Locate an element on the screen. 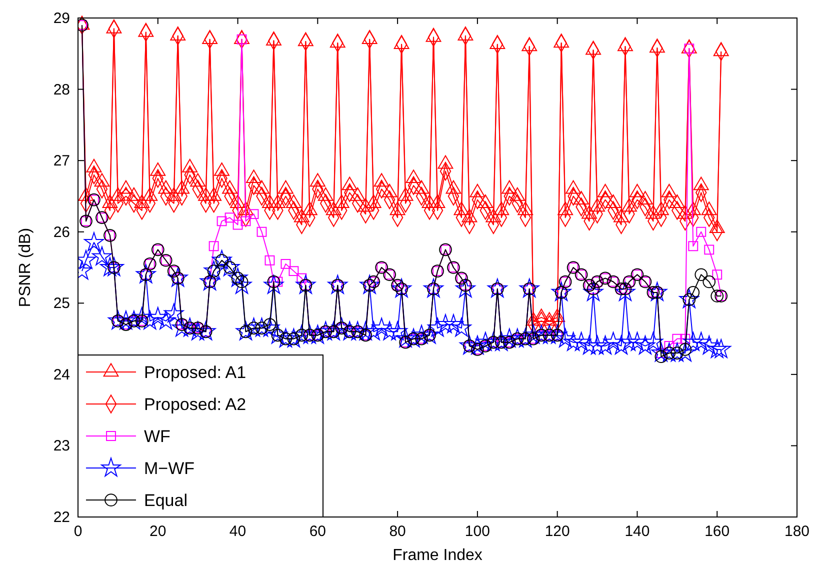 The height and width of the screenshot is (574, 817). x-tick-label: 160 is located at coordinates (717, 531).